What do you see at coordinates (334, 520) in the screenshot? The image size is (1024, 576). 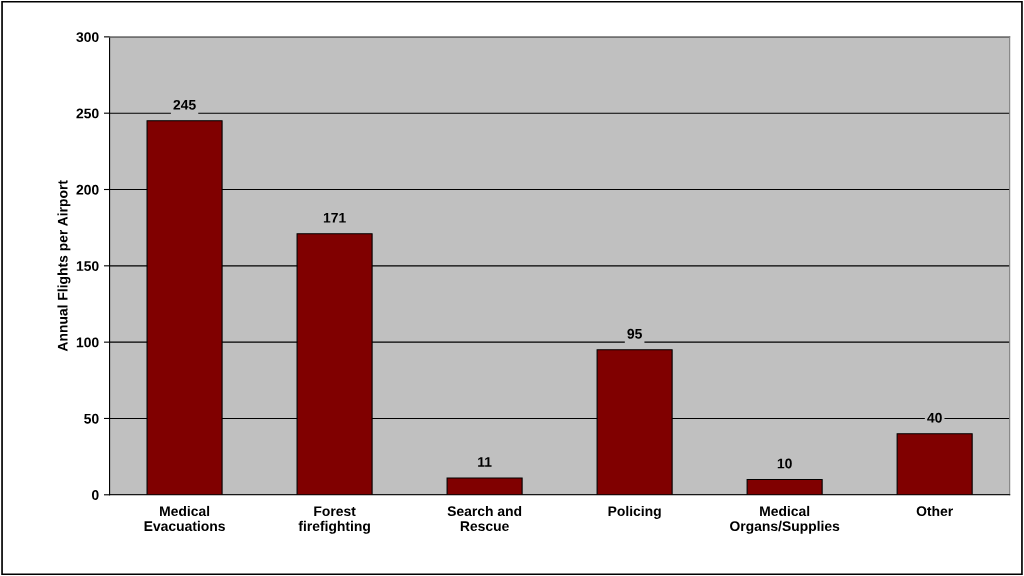 I see `x-tick-label: Forest firefighting` at bounding box center [334, 520].